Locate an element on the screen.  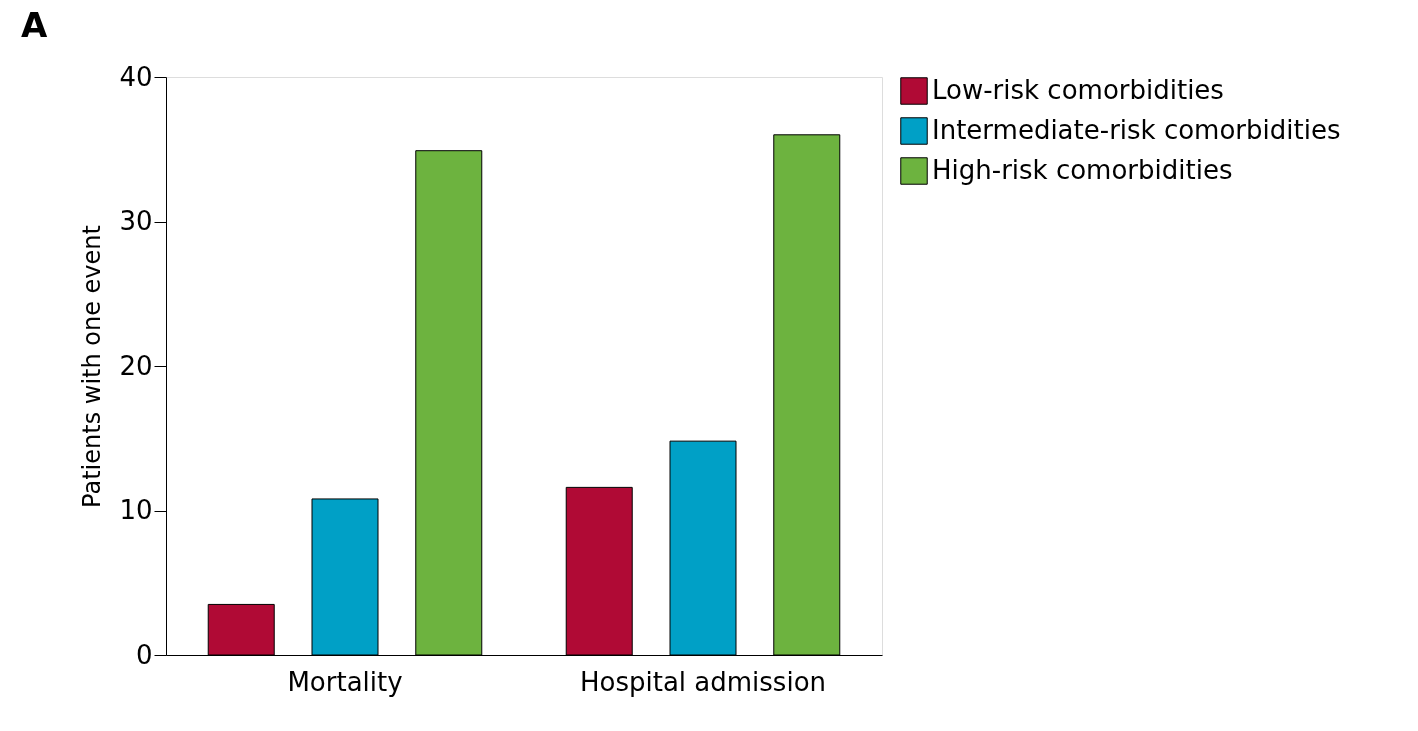
y-axis-title: Patients with one event is located at coordinates (92, 366).